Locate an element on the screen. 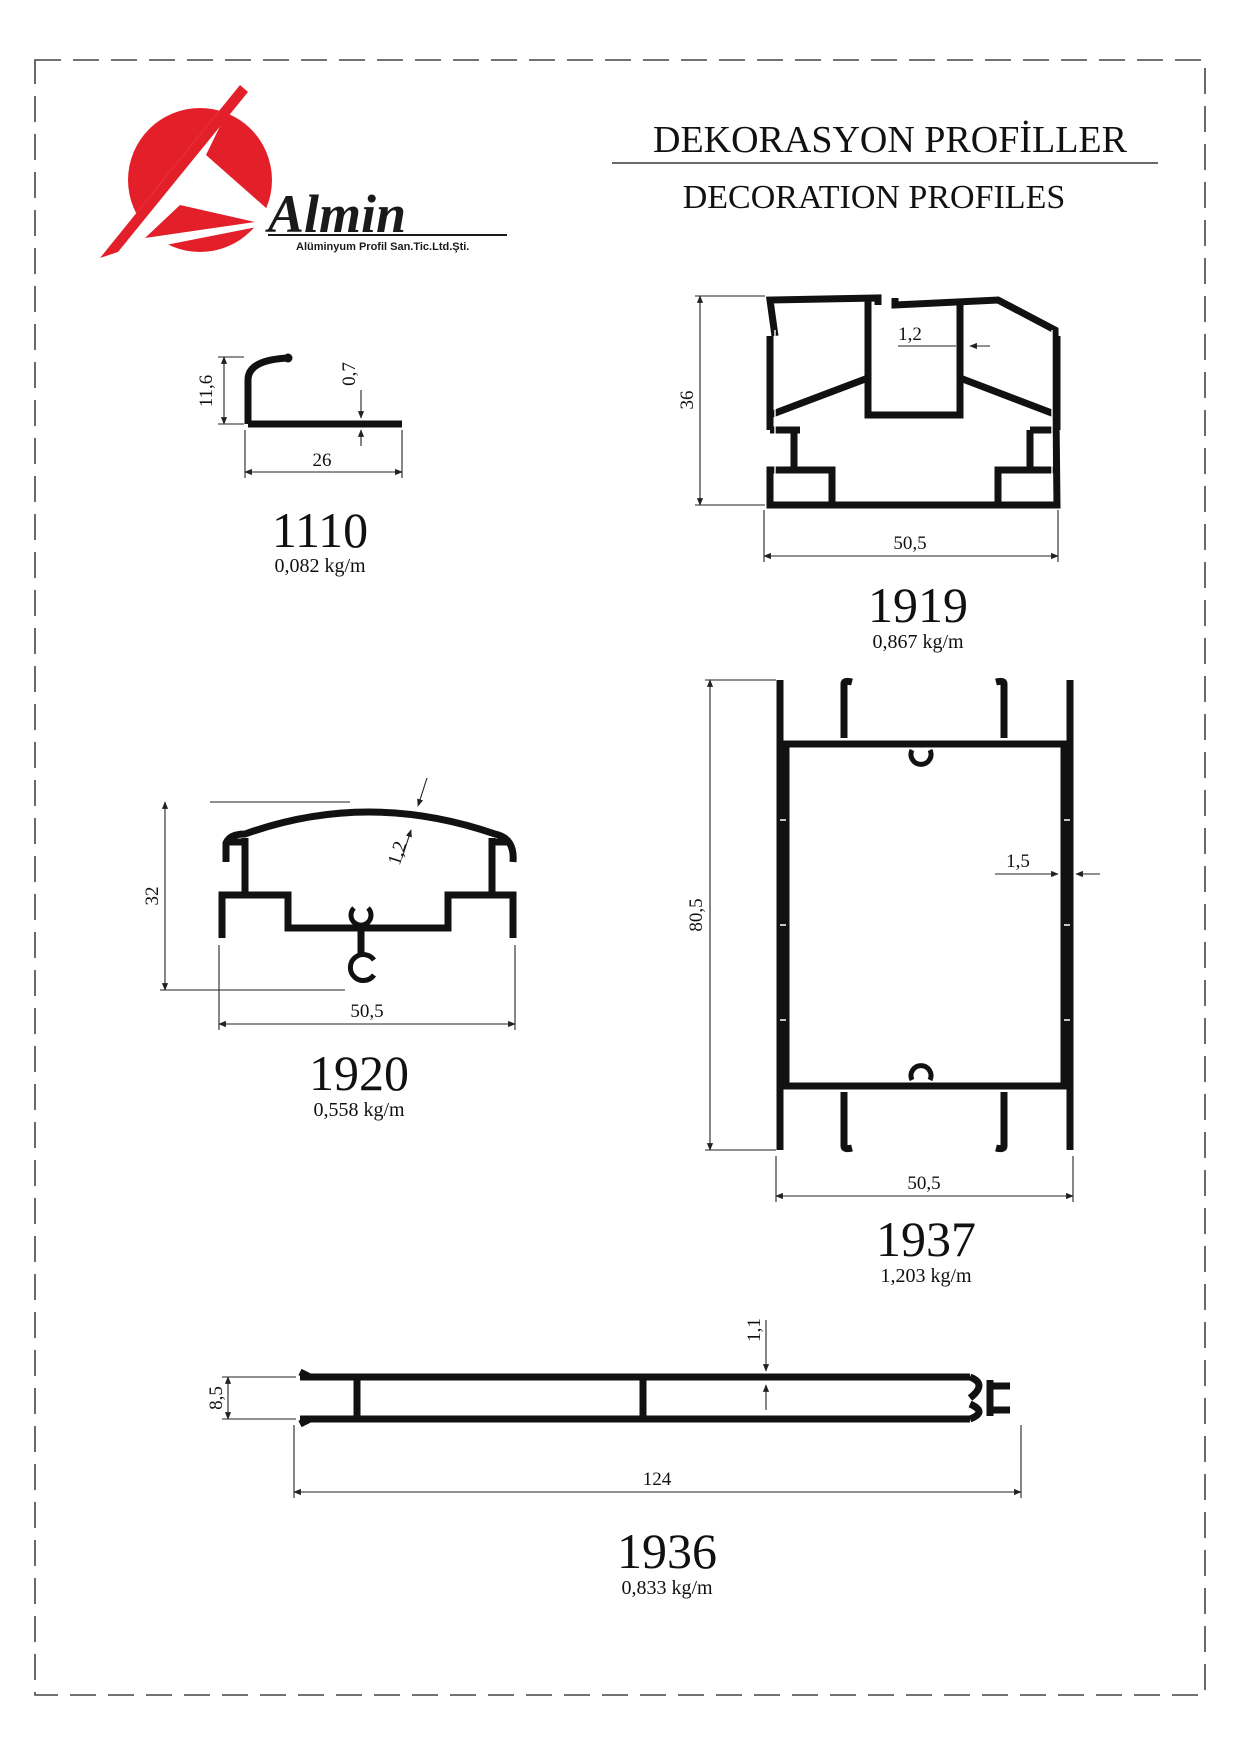 The width and height of the screenshot is (1240, 1755). dim-width-label: 124 is located at coordinates (657, 1479).